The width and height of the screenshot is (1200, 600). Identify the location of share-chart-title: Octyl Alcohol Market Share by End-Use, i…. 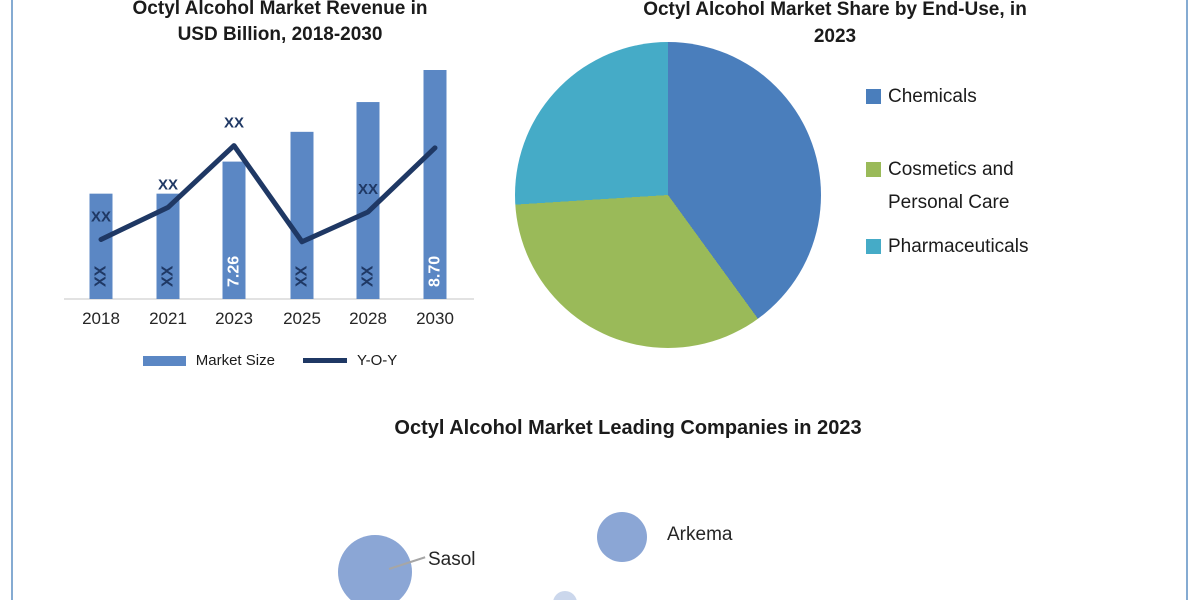
(835, 25).